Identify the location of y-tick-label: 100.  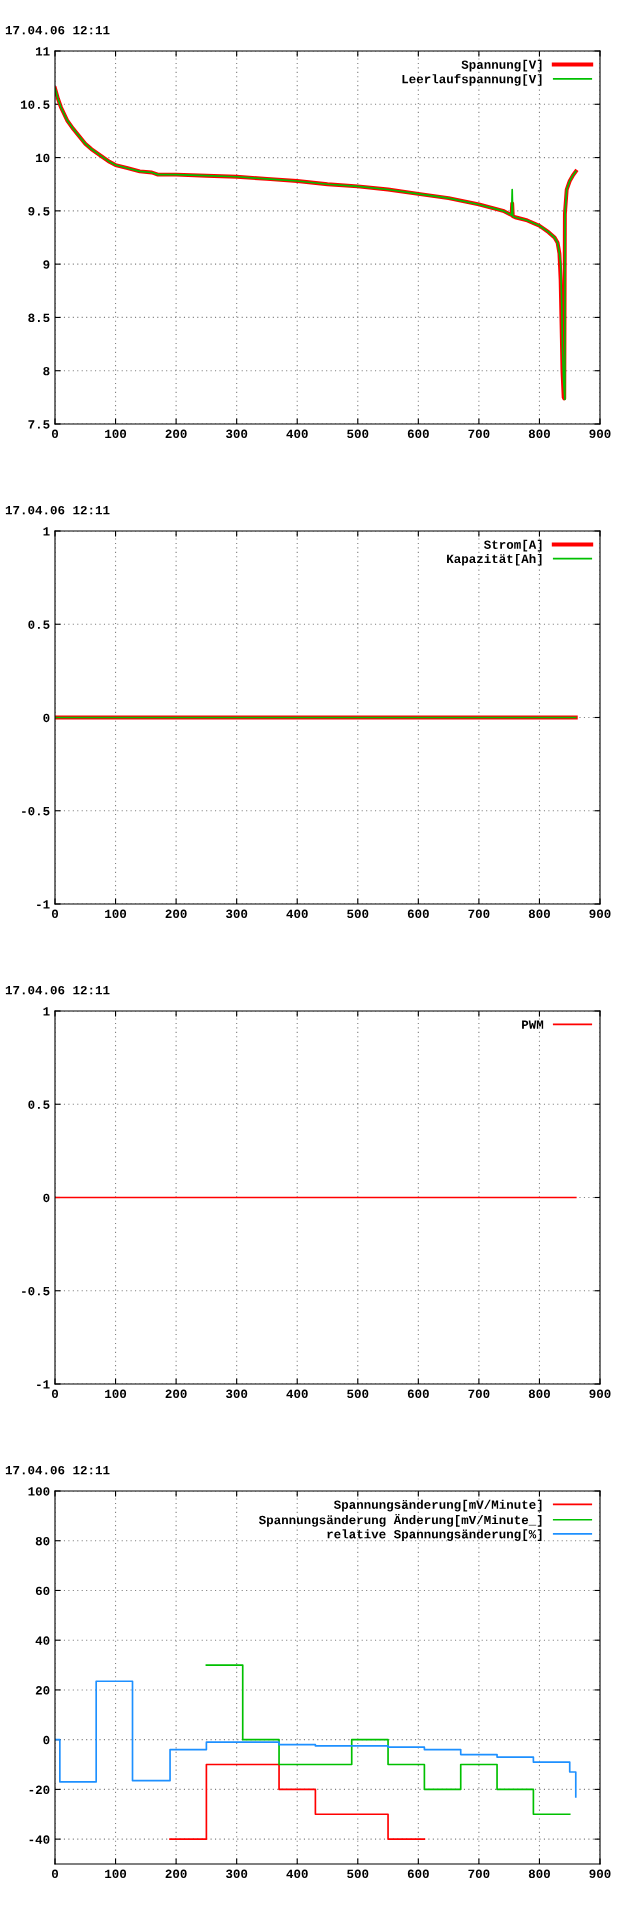
(39, 1491).